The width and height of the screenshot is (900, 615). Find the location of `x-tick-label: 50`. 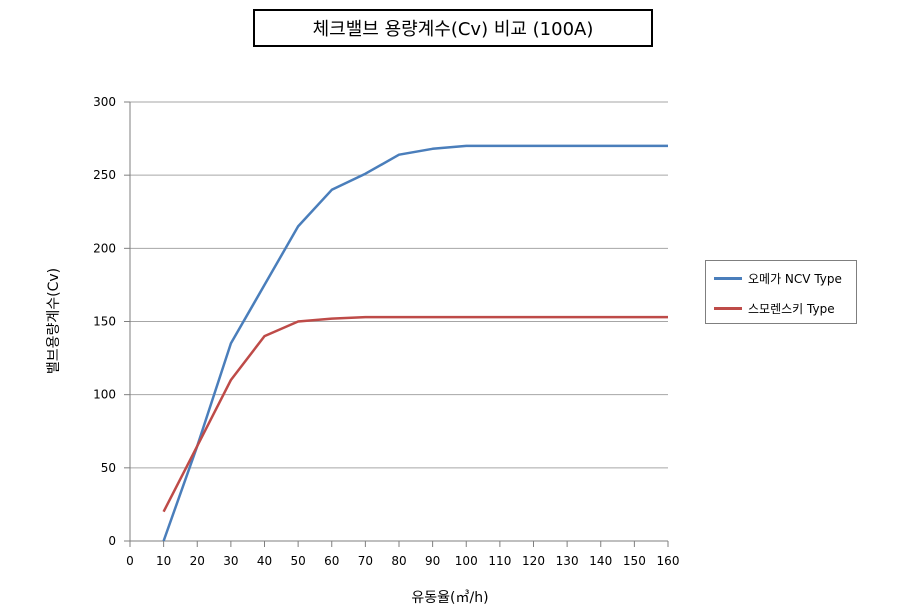

x-tick-label: 50 is located at coordinates (297, 561).